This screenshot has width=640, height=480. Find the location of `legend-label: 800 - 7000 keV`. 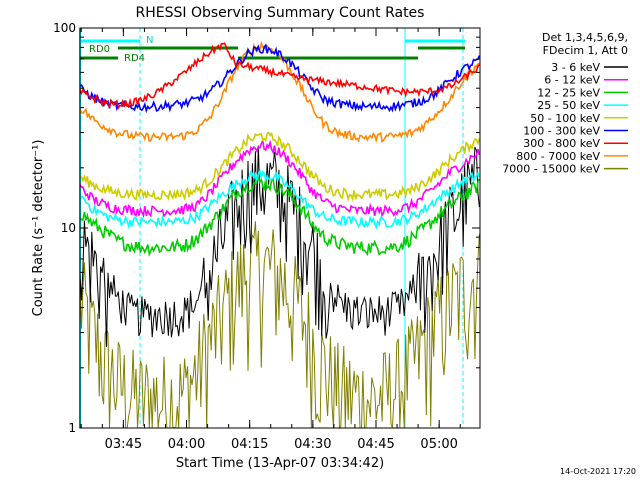

legend-label: 800 - 7000 keV is located at coordinates (558, 156).